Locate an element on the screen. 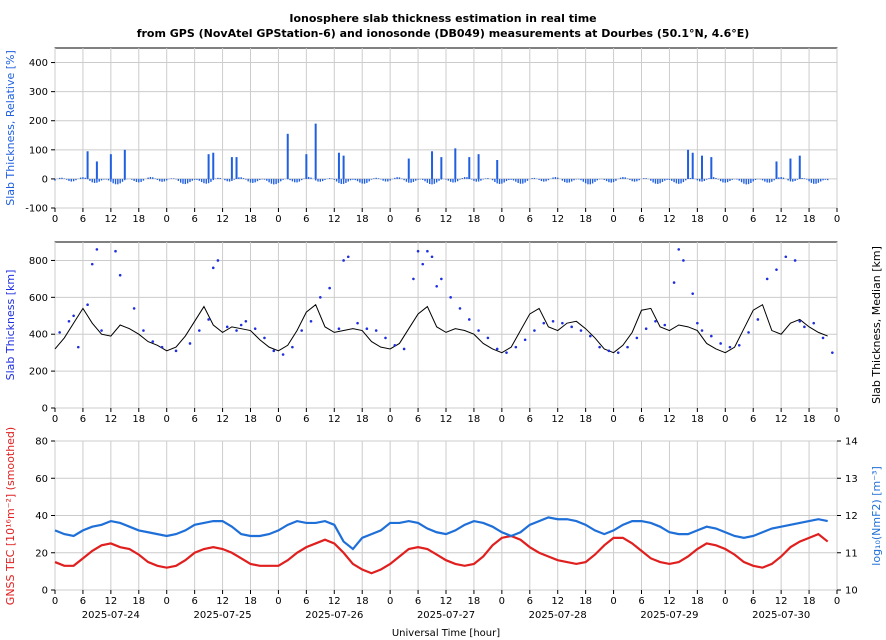 The height and width of the screenshot is (640, 886). y-tick-label: 600 is located at coordinates (38, 298).